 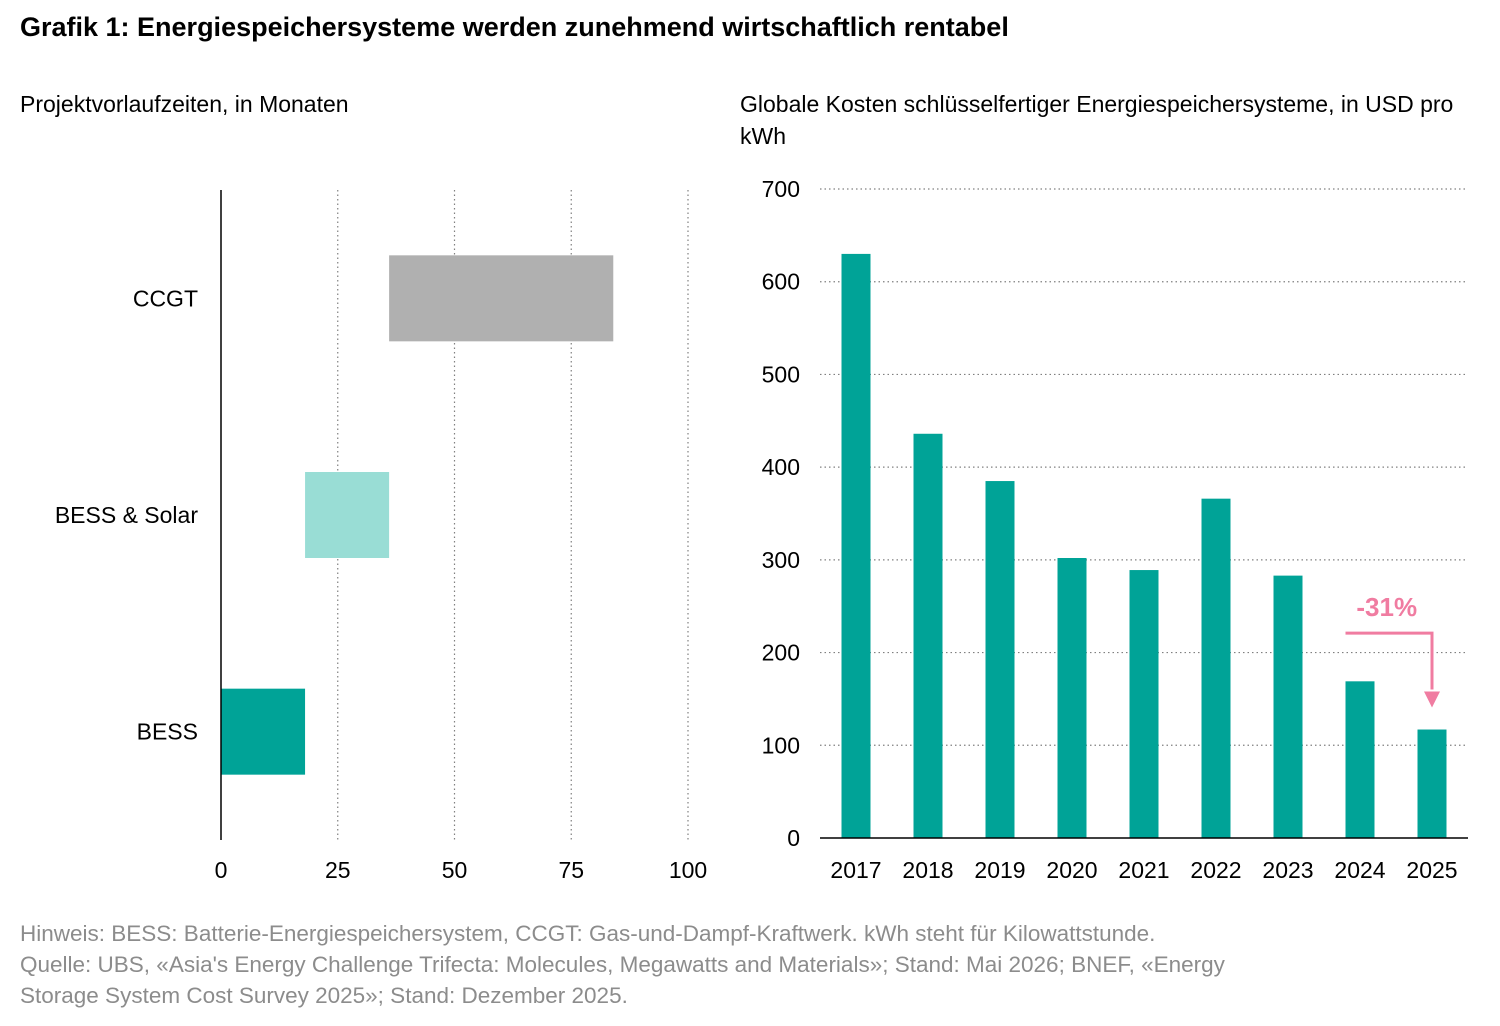 What do you see at coordinates (455, 870) in the screenshot?
I see `x-tick-label: 50` at bounding box center [455, 870].